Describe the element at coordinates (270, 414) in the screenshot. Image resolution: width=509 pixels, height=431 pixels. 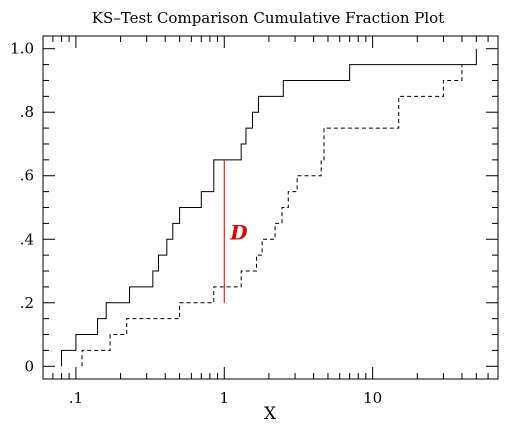
I see `x-axis-label: X` at that location.